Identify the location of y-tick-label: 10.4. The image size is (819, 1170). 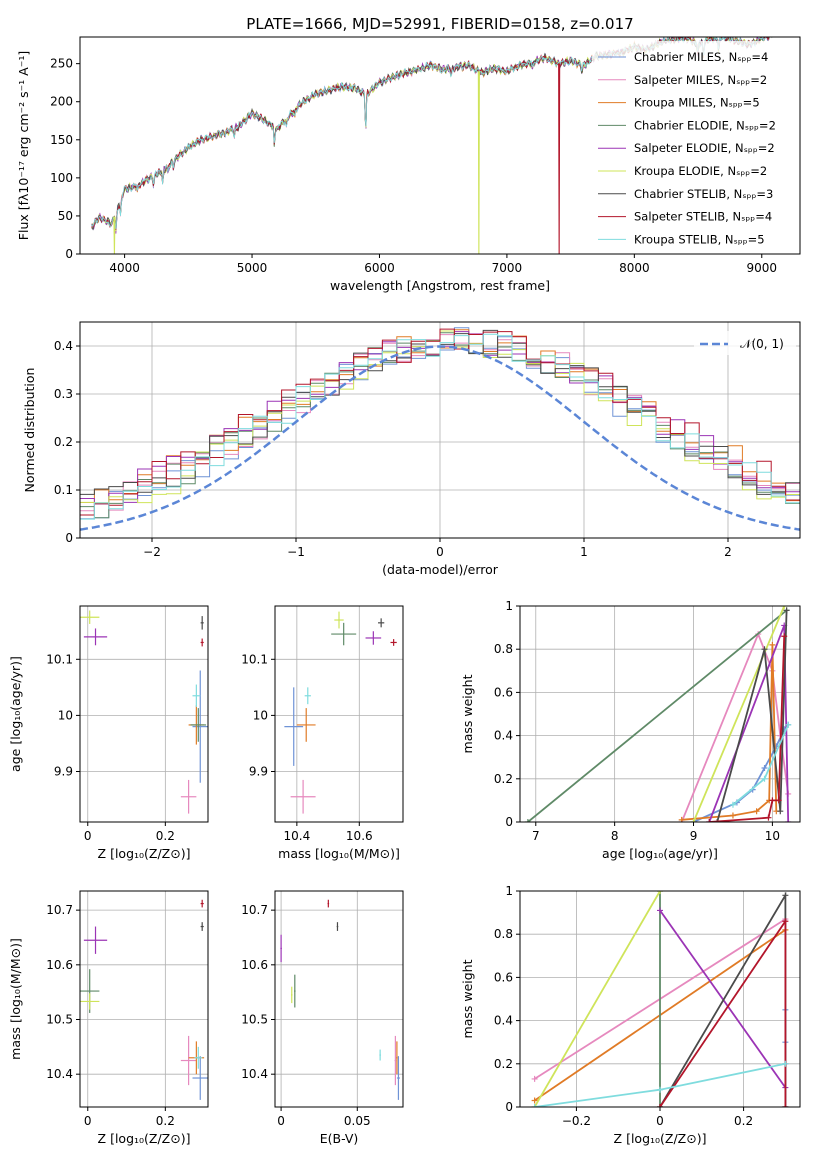
(254, 1074).